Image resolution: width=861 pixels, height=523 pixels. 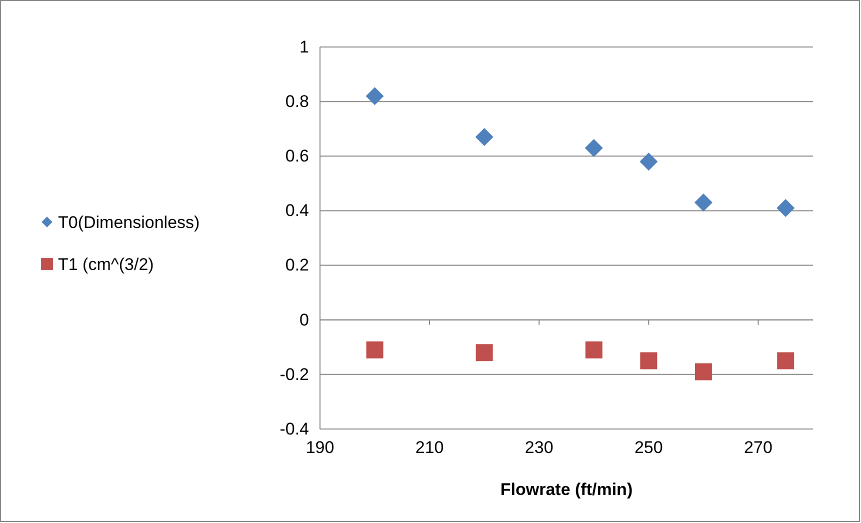 What do you see at coordinates (297, 265) in the screenshot?
I see `y-tick-label: 0.2` at bounding box center [297, 265].